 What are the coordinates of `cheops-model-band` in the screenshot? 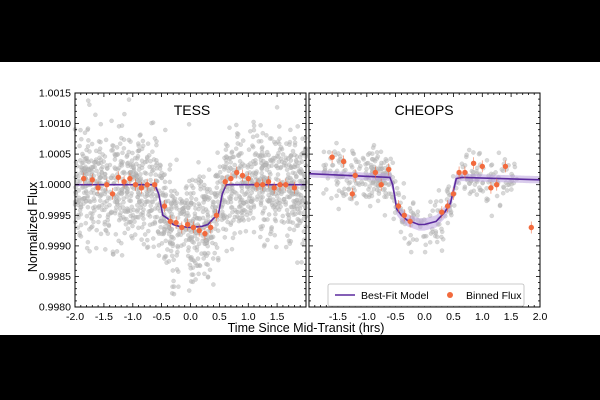 It's located at (424, 200).